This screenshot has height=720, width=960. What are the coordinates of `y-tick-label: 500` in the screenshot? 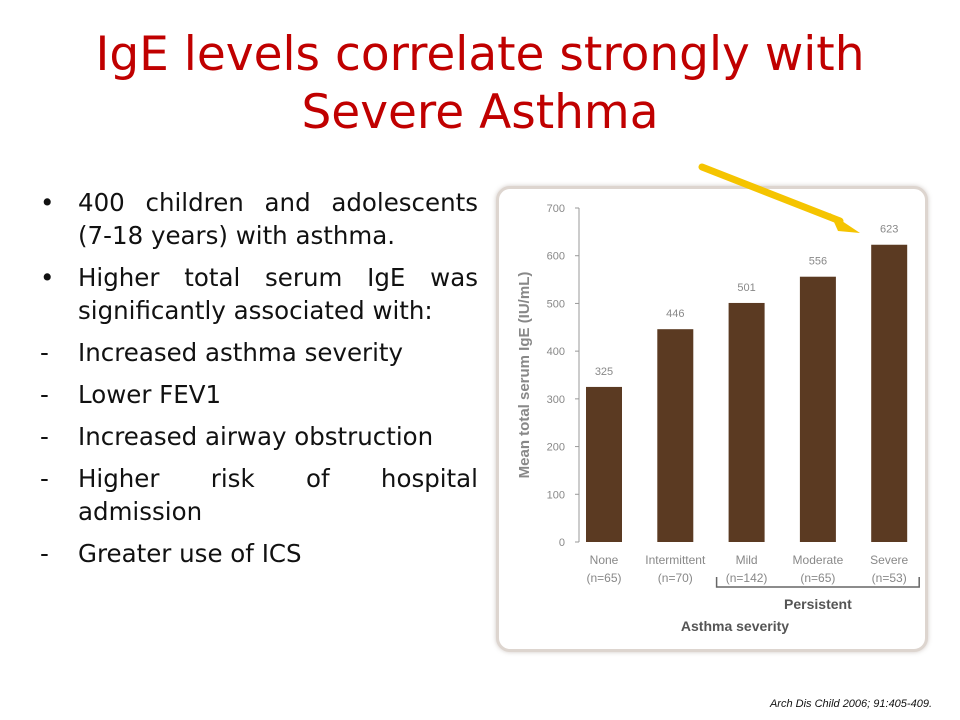 It's located at (556, 304).